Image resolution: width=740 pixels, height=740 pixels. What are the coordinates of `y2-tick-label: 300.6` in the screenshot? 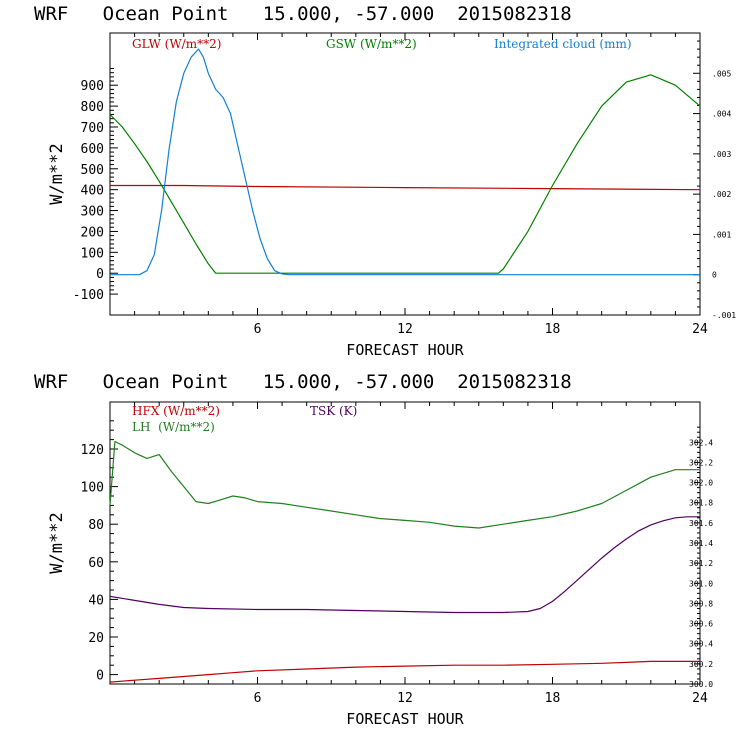 It's located at (701, 624).